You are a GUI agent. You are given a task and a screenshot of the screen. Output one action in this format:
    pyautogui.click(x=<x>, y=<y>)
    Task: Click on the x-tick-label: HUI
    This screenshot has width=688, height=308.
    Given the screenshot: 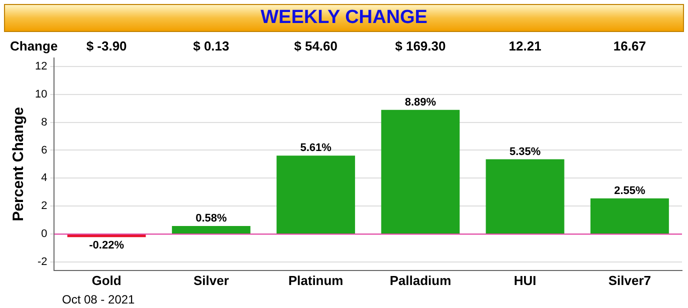 What is the action you would take?
    pyautogui.click(x=525, y=280)
    